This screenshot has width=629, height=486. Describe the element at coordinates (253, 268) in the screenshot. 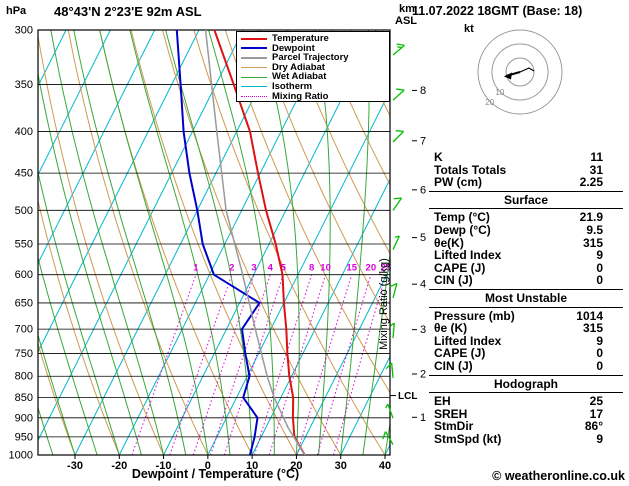

I see `mixing-ratio-value-label: 3` at that location.